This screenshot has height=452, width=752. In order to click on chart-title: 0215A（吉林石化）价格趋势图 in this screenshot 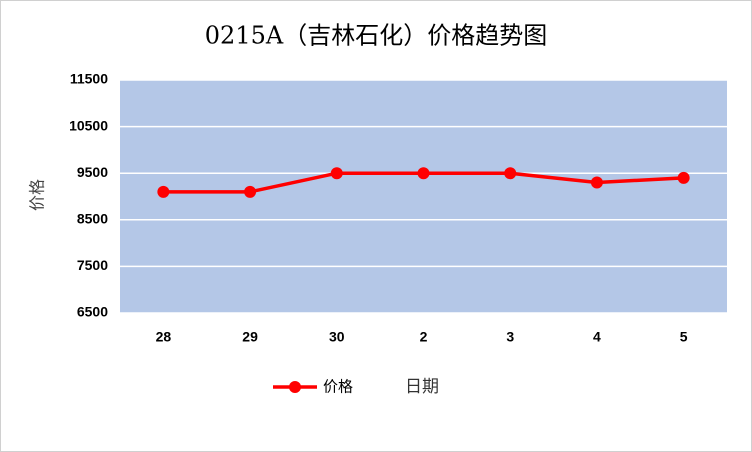, I will do `click(376, 36)`.